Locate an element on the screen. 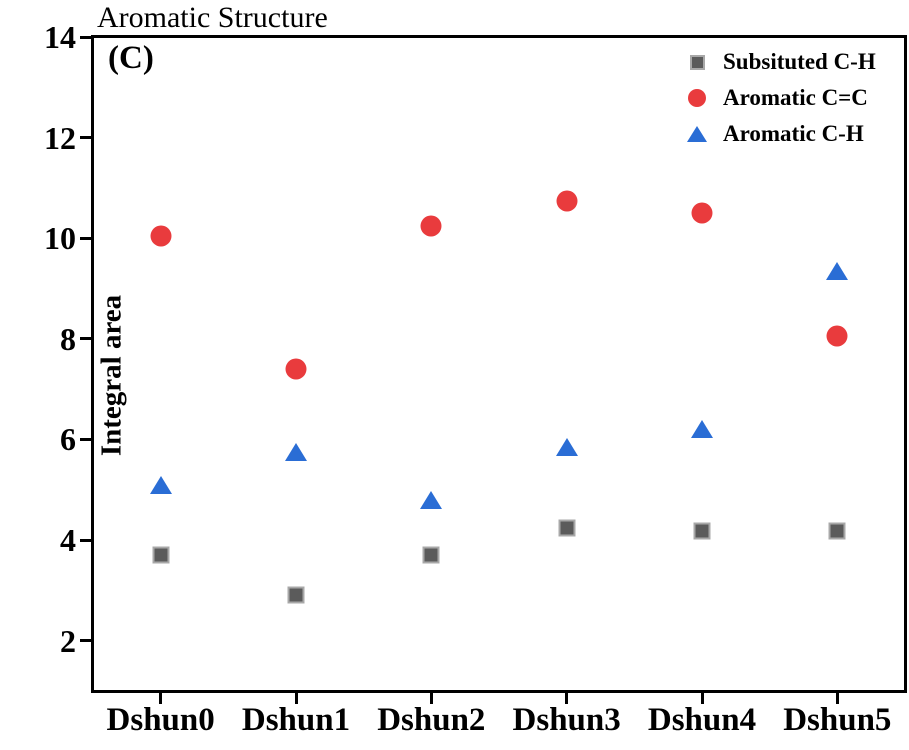 Image resolution: width=909 pixels, height=750 pixels. legend: Subsituted C-H Aromatic C=C Aromatic C-H is located at coordinates (777, 98).